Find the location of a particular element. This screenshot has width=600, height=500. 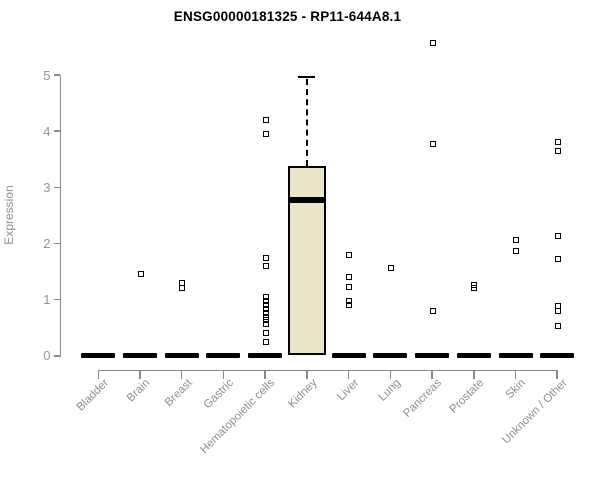

x-category-label: Brain is located at coordinates (139, 391).